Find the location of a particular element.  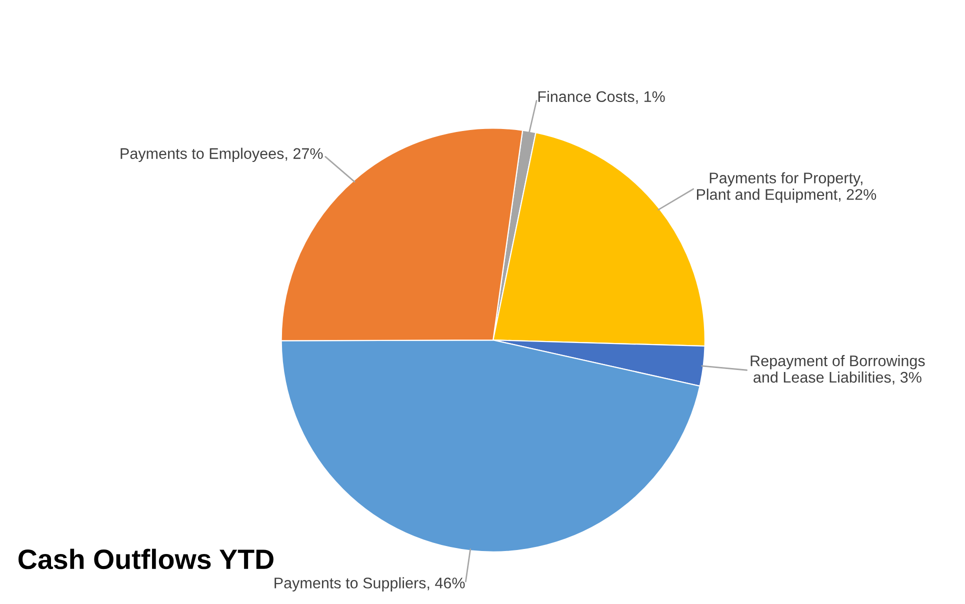

slice-label: Payments for Property, Plant and Equipment, 22% is located at coordinates (786, 187).